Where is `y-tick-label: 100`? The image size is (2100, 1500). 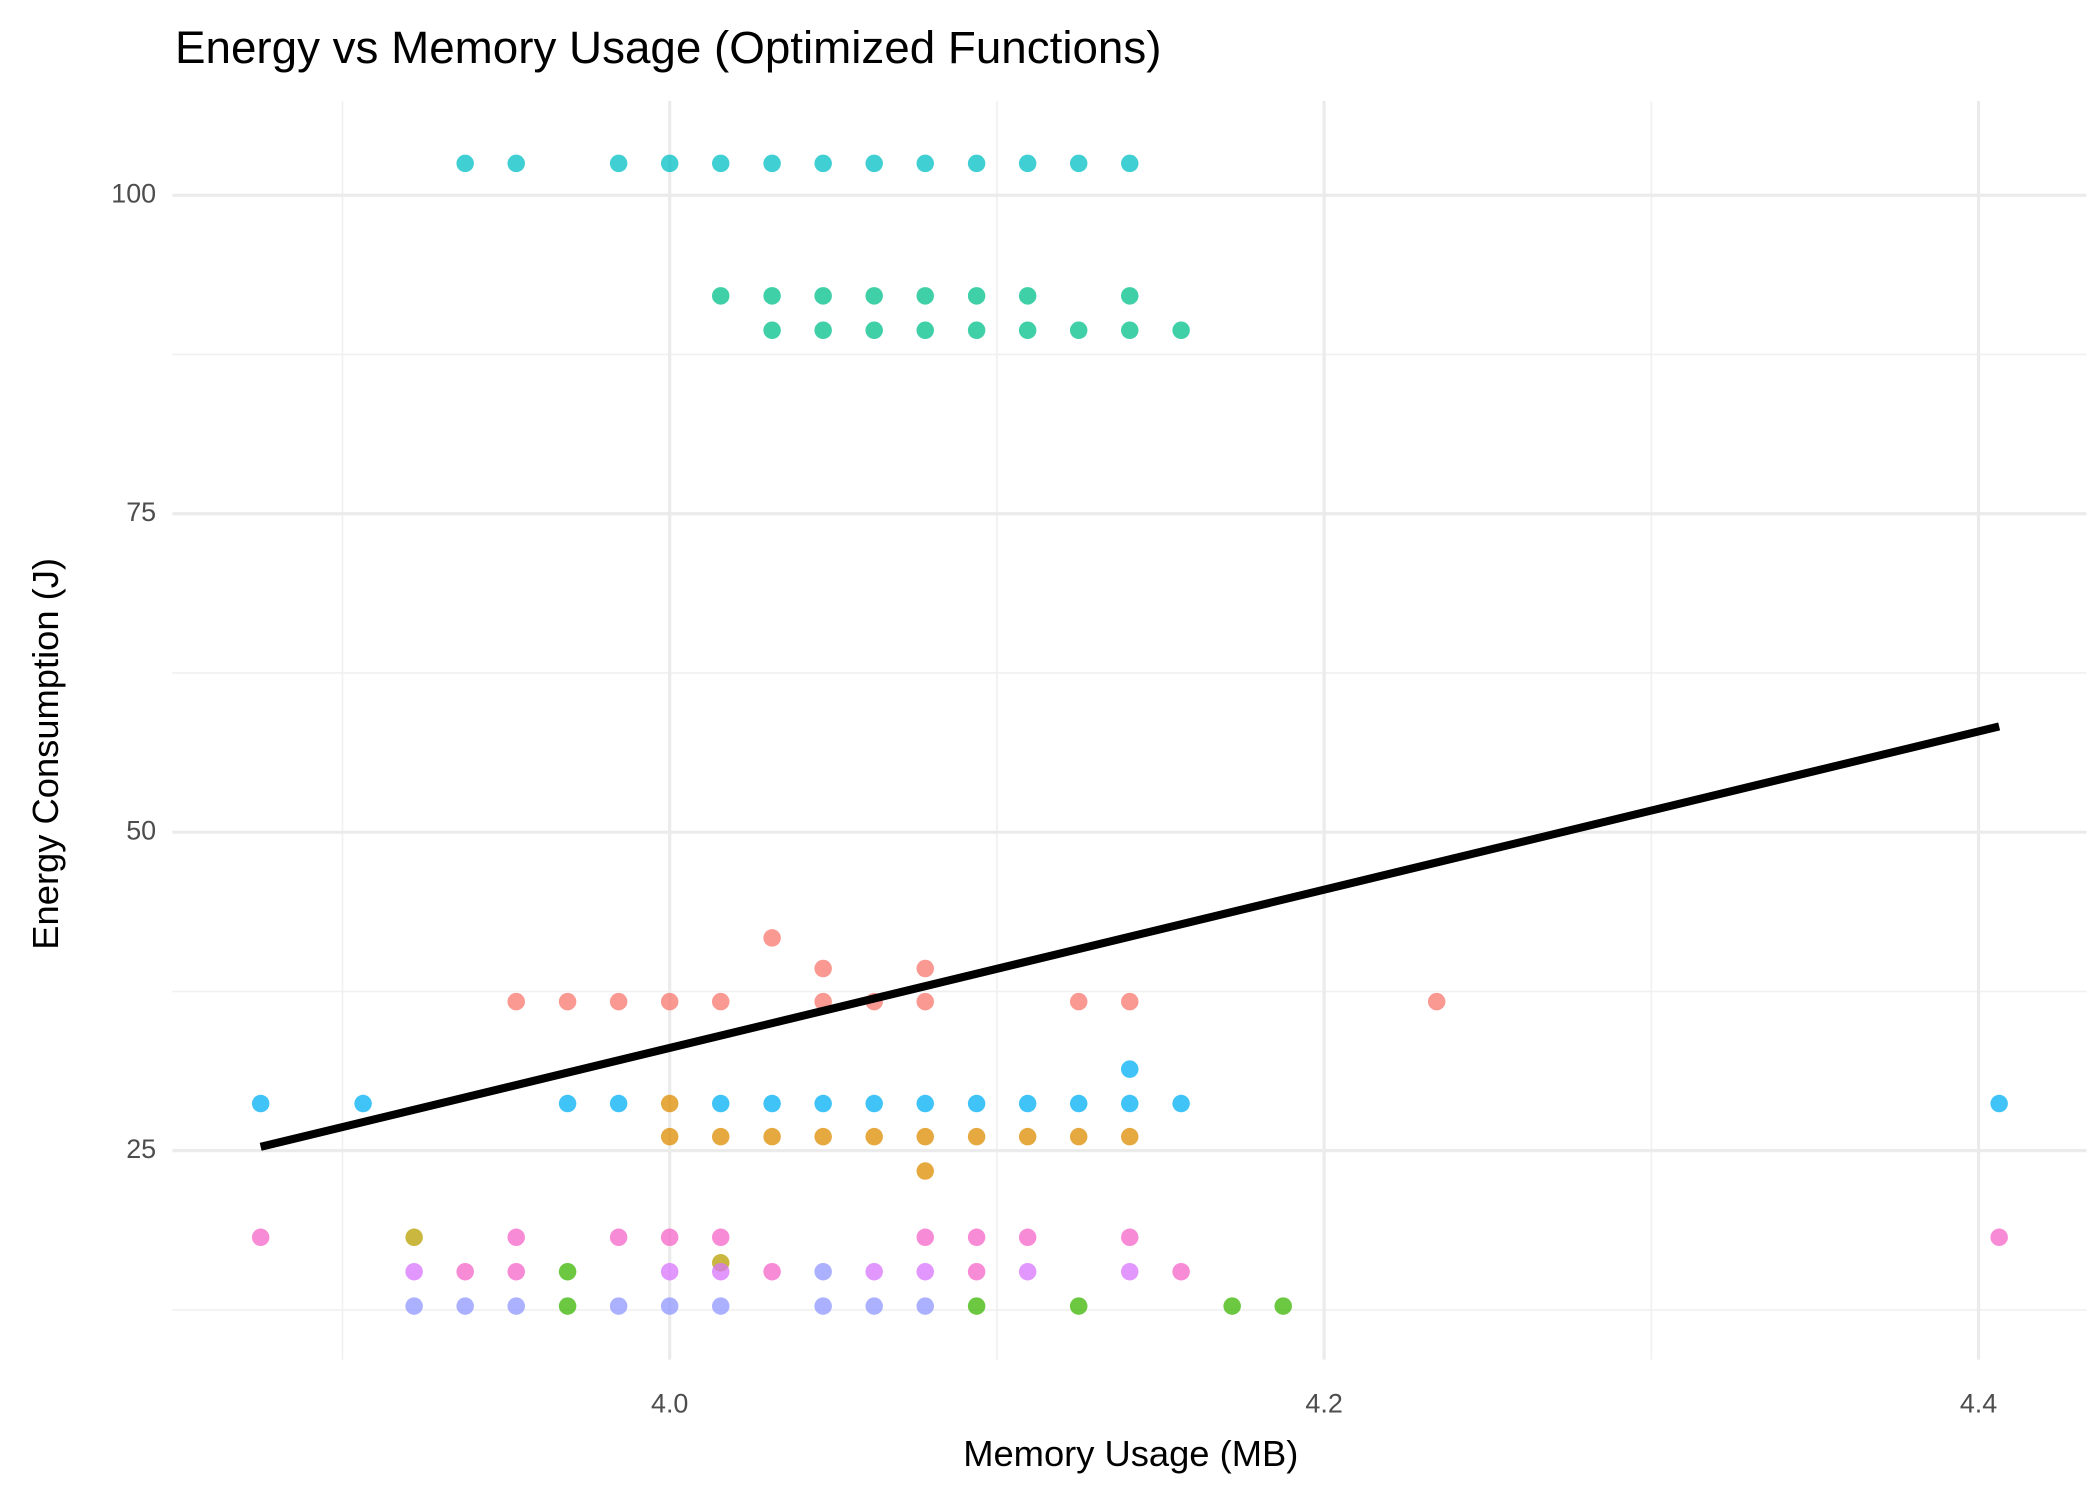
y-tick-label: 100 is located at coordinates (133, 193).